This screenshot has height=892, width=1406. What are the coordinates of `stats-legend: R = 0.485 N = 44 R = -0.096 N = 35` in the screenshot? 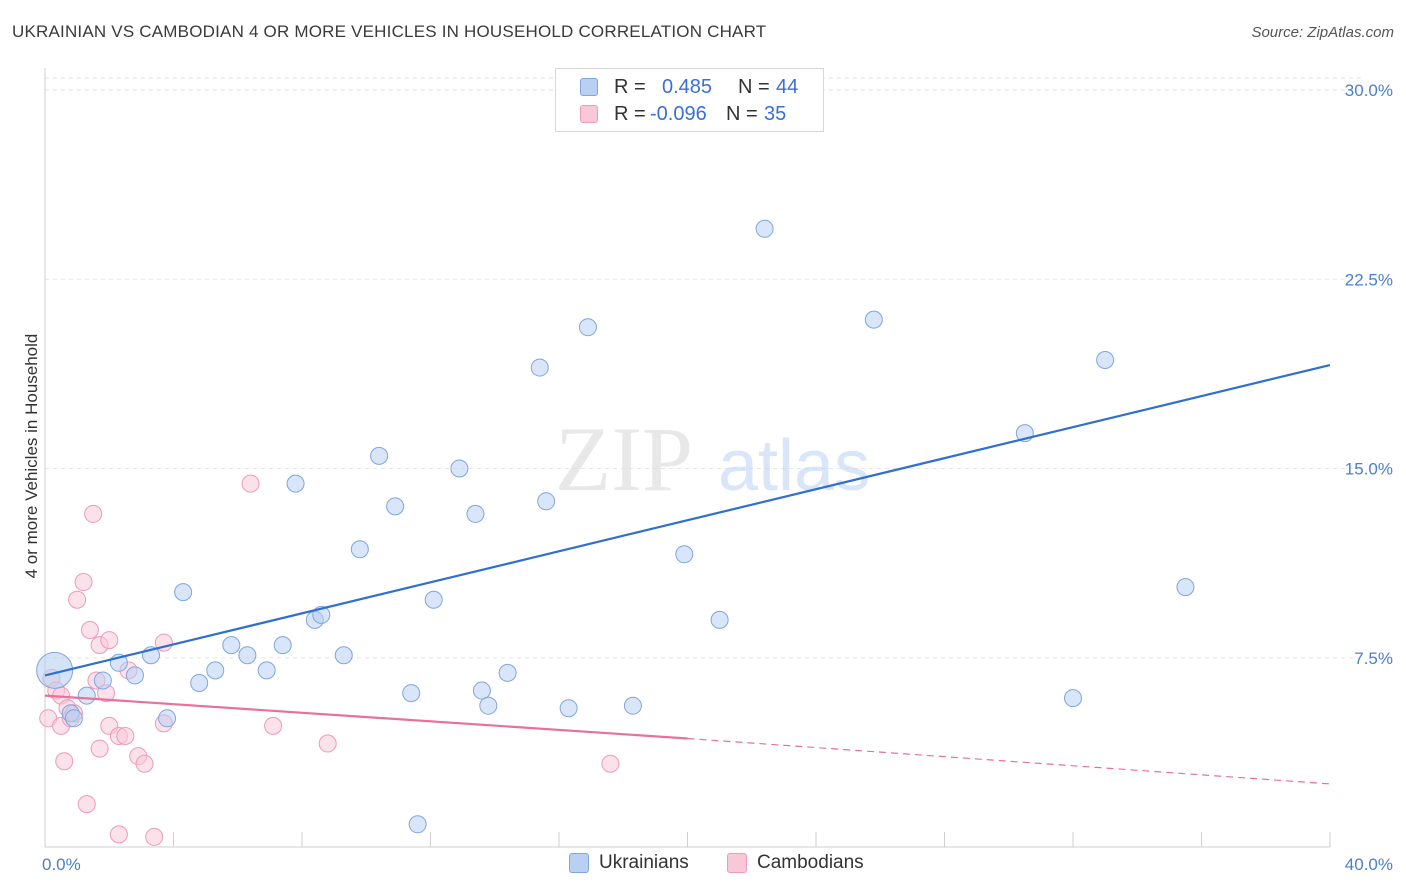 It's located at (689, 100).